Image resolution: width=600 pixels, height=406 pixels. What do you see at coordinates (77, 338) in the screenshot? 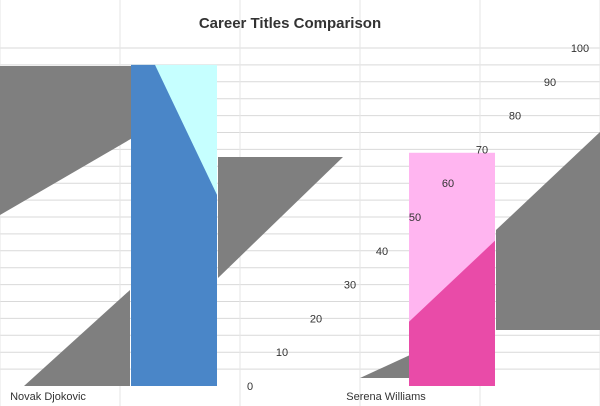
I see `diagonal-band-bottom-left` at bounding box center [77, 338].